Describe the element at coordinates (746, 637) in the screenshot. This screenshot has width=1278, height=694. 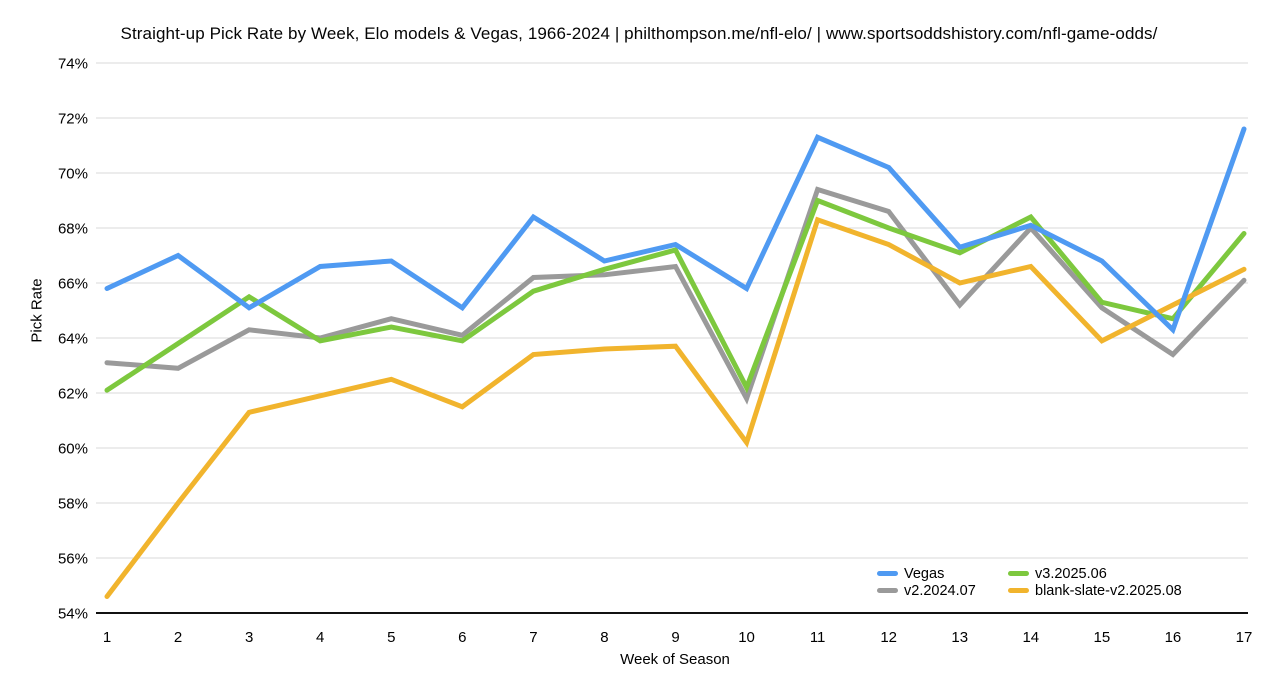
I see `x-tick-label: 10` at that location.